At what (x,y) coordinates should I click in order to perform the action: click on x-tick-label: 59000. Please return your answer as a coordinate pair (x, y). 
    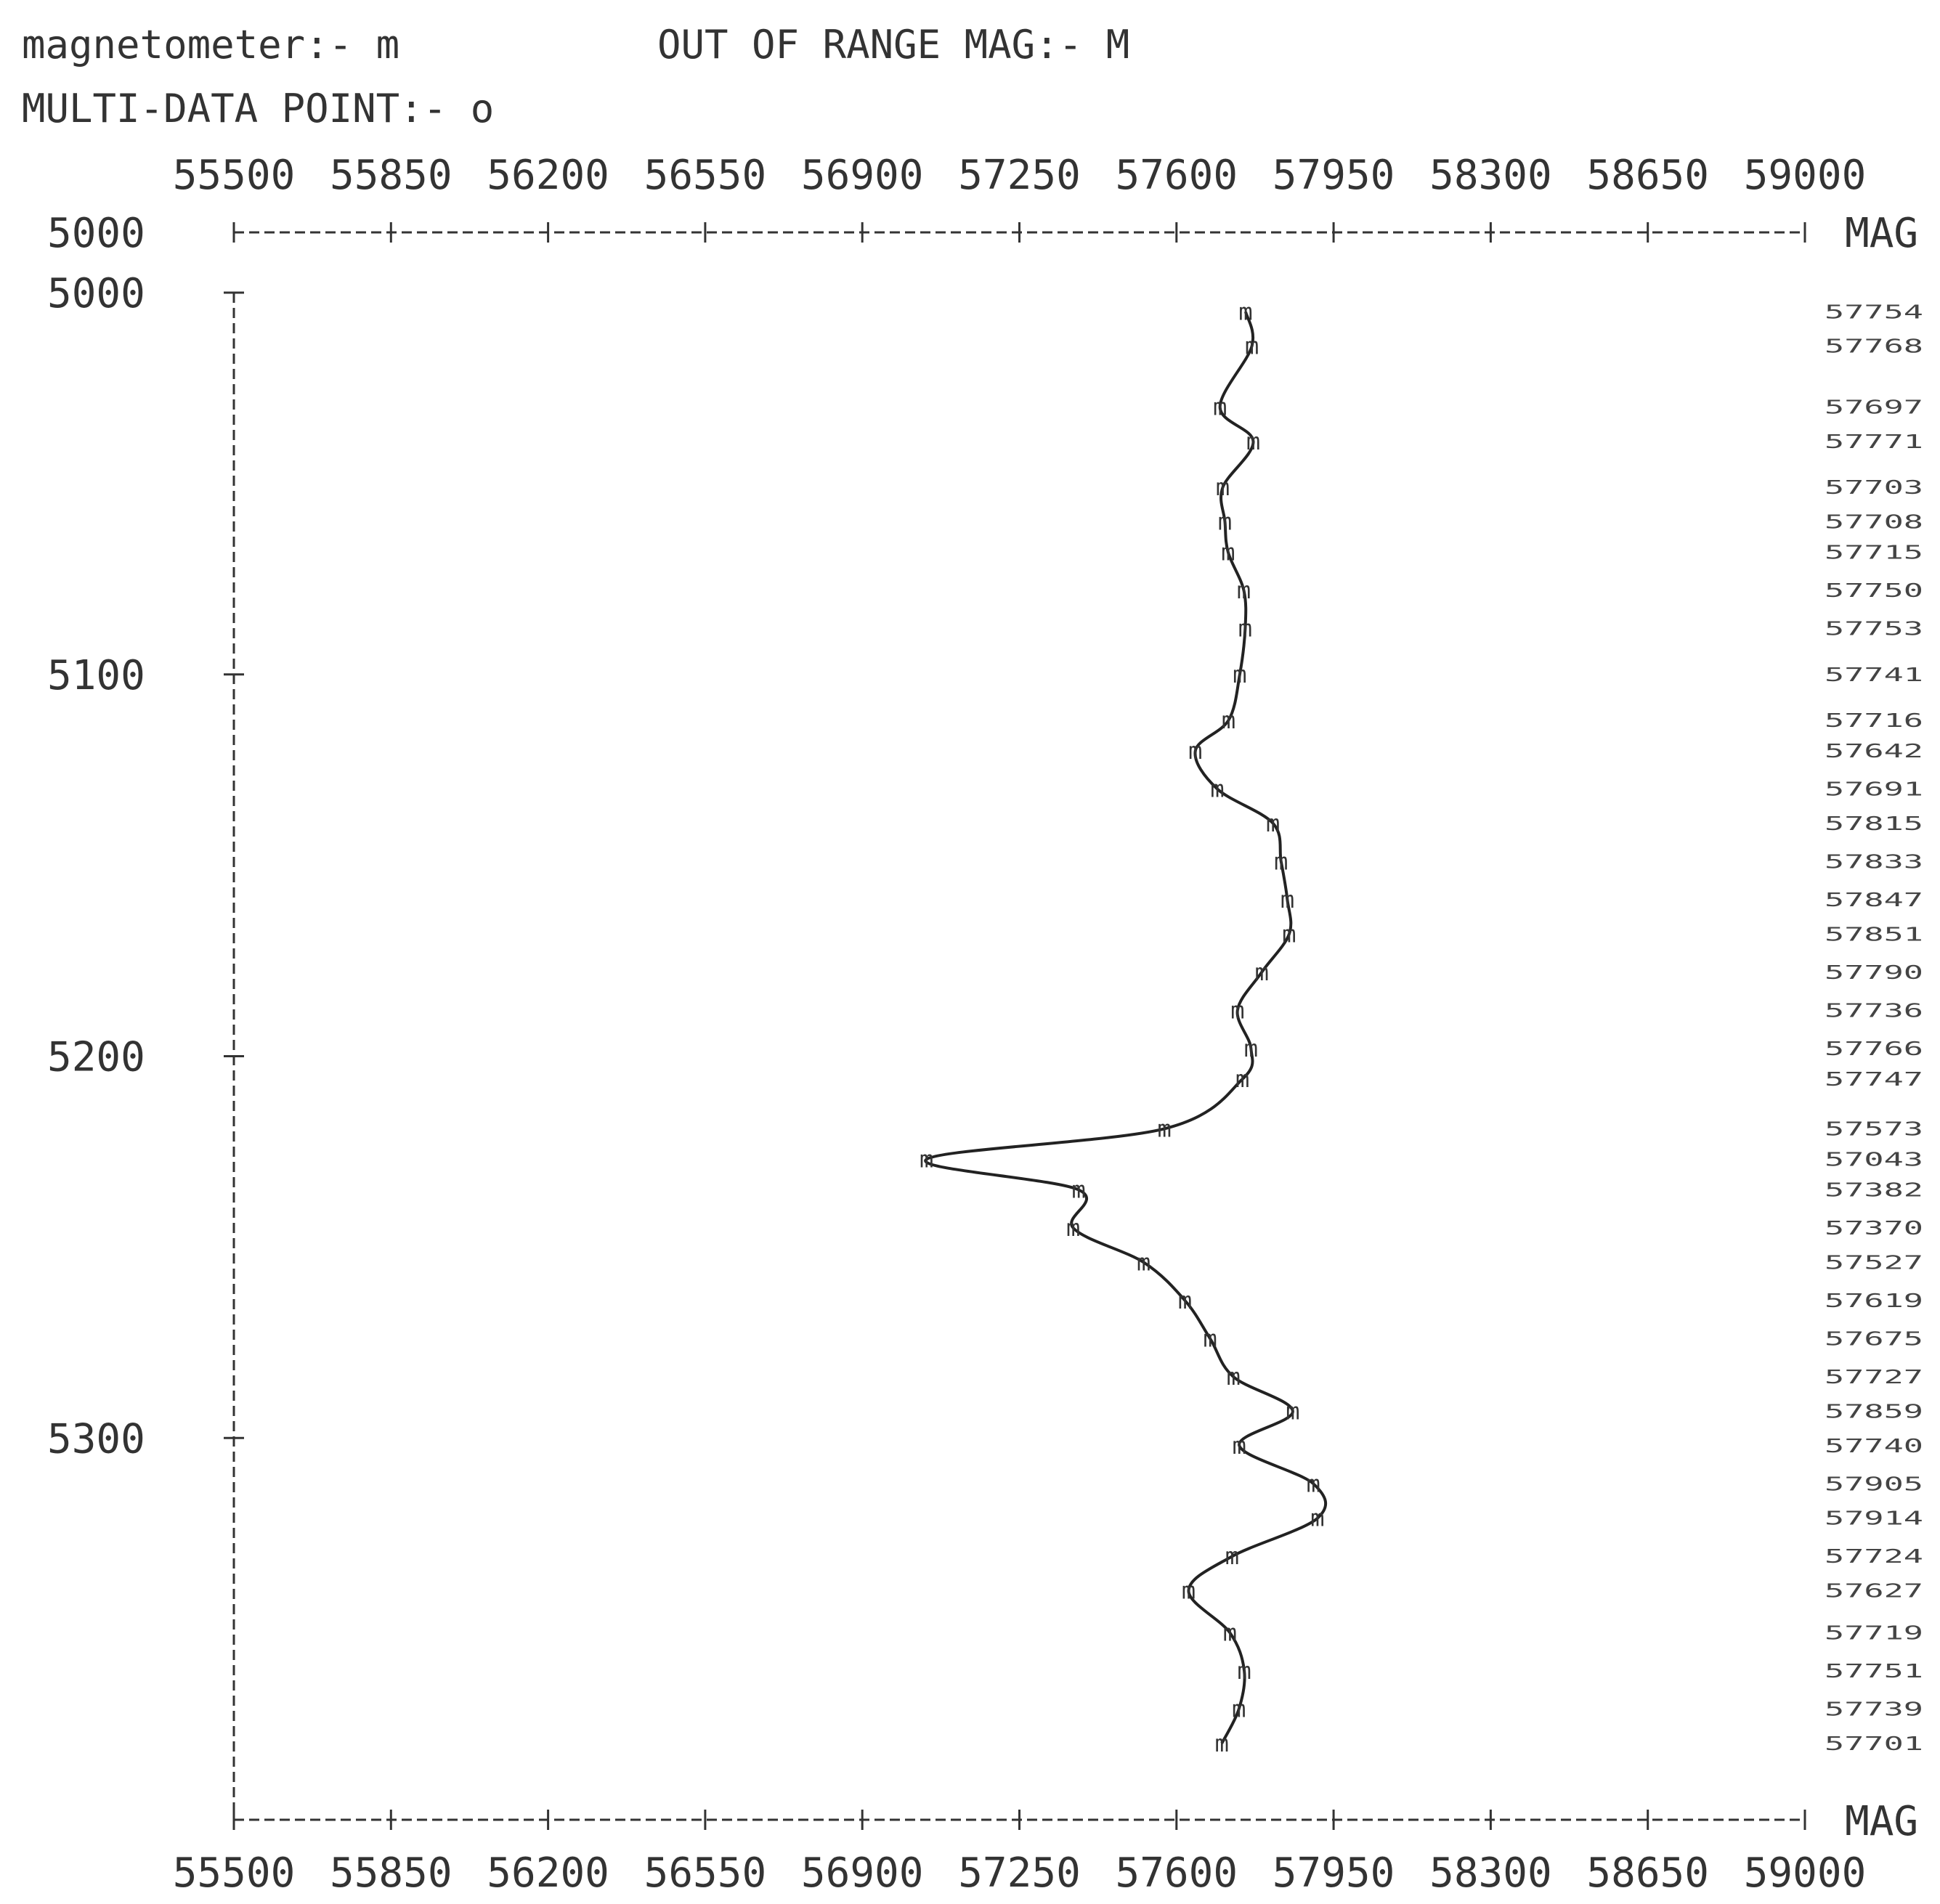
    Looking at the image, I should click on (1805, 1873).